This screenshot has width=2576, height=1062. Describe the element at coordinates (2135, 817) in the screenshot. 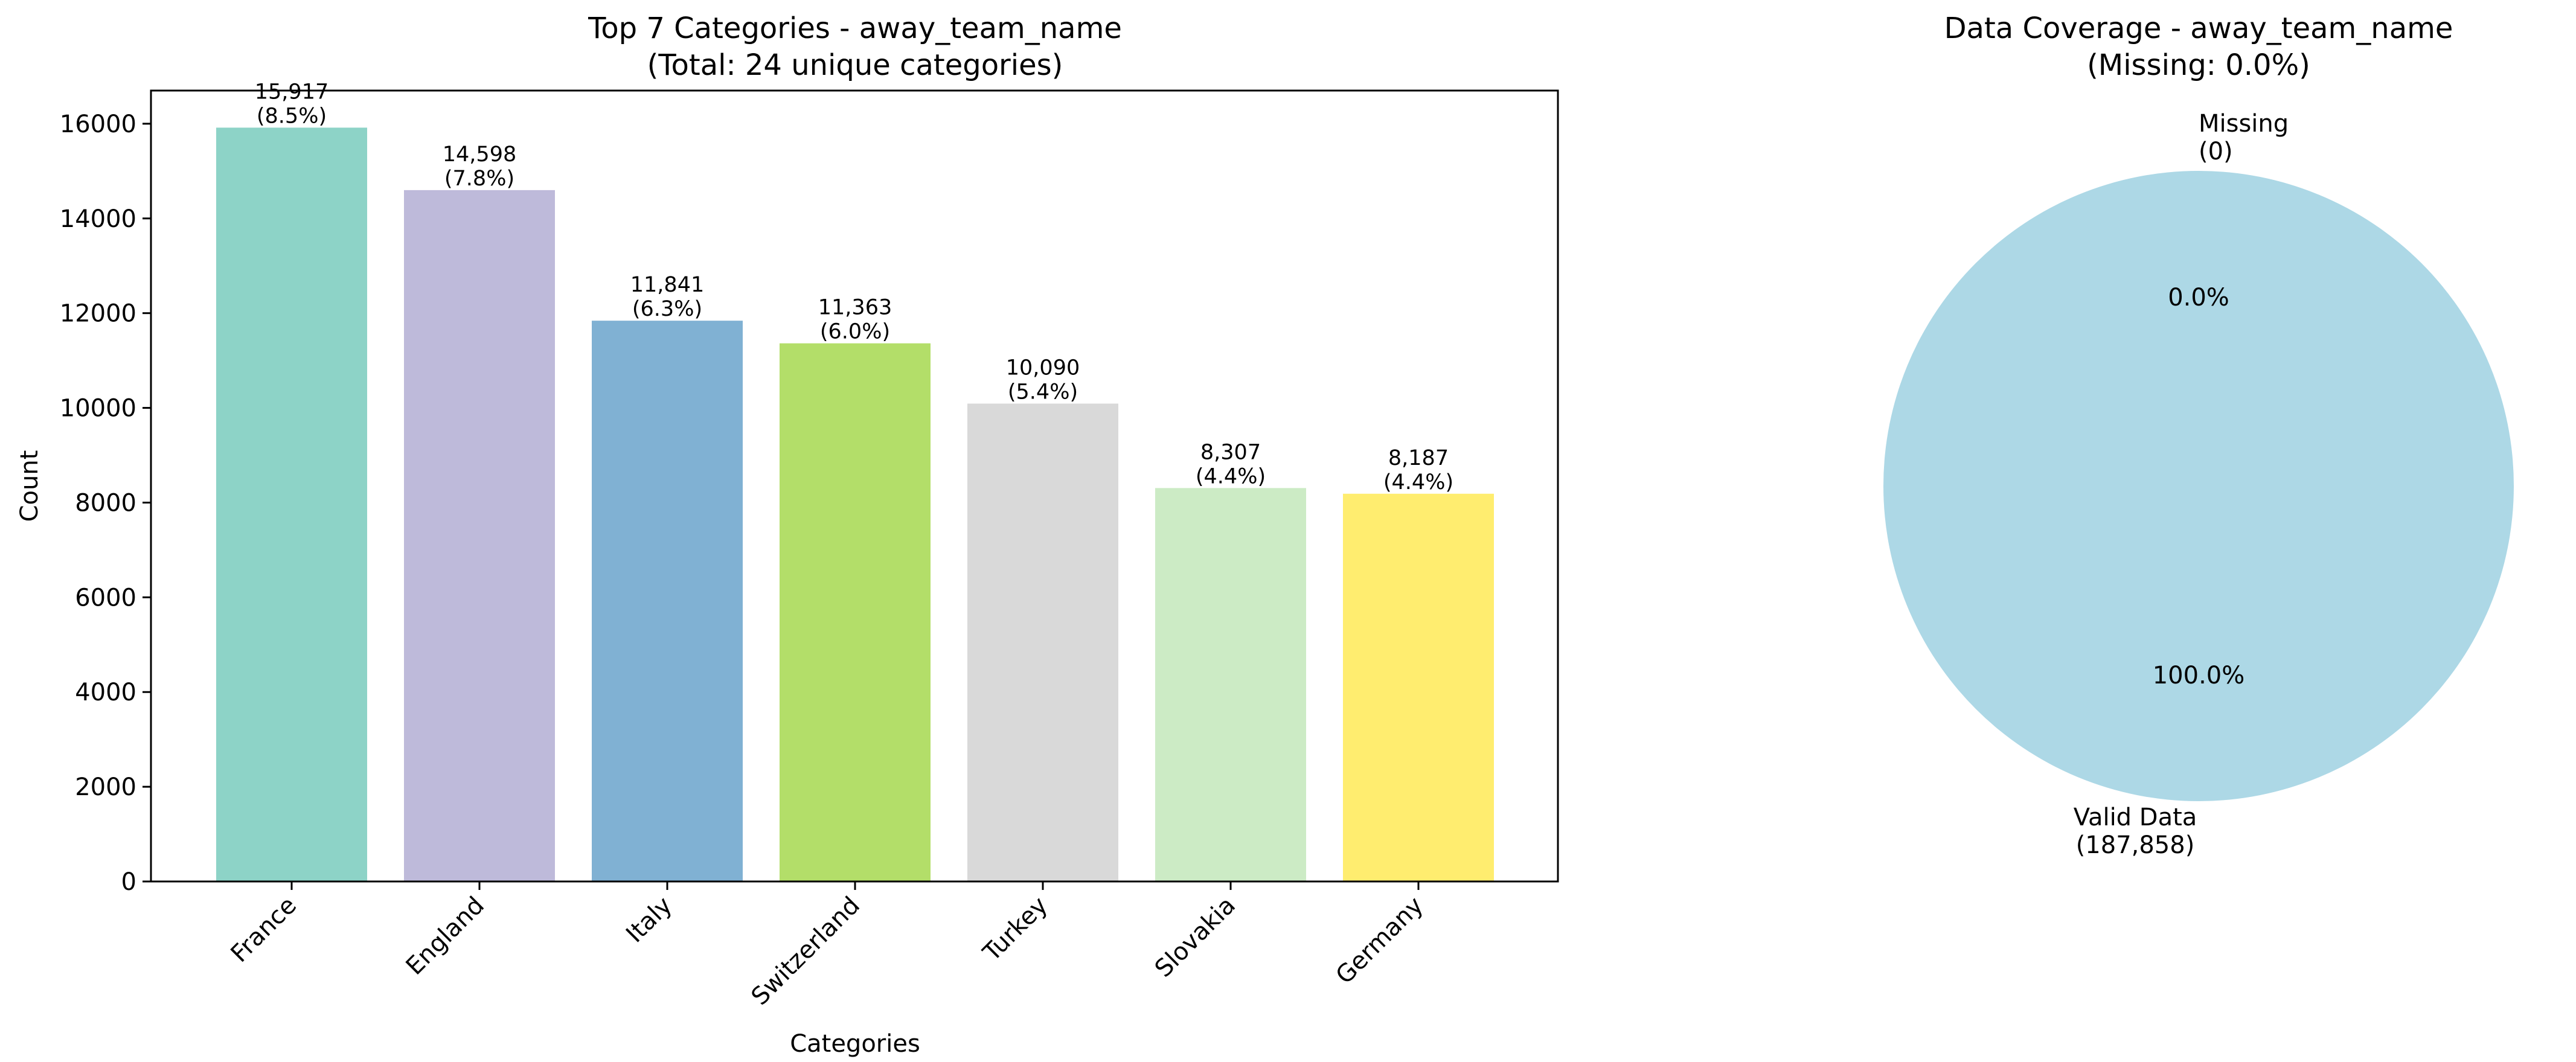

I see `pie-outer-label-name: Valid Data` at that location.